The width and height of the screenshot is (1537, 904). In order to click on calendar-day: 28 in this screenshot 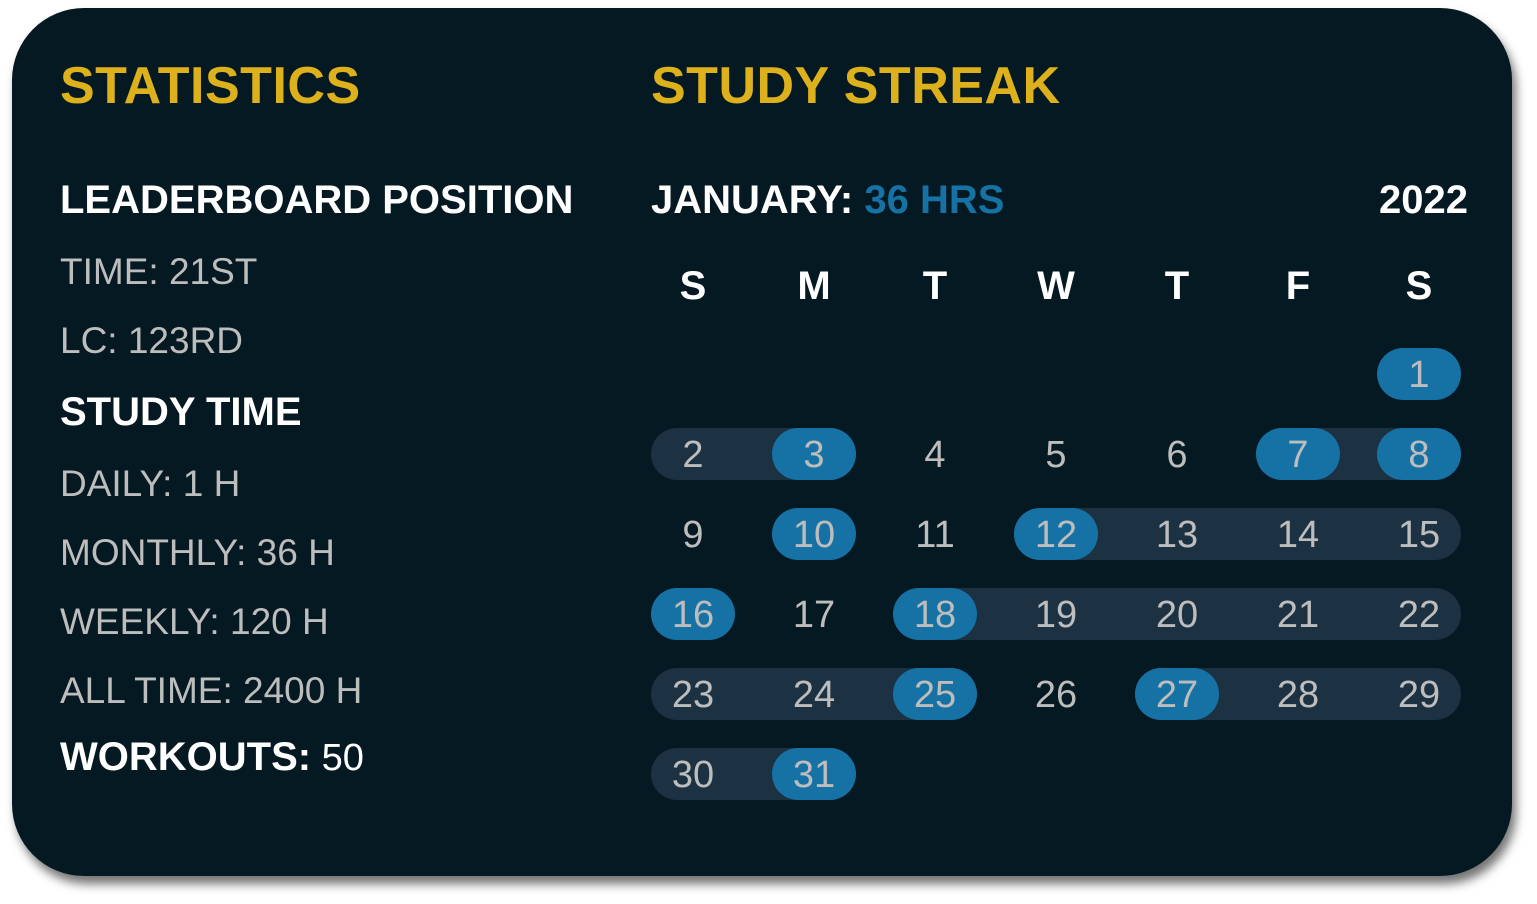, I will do `click(1298, 695)`.